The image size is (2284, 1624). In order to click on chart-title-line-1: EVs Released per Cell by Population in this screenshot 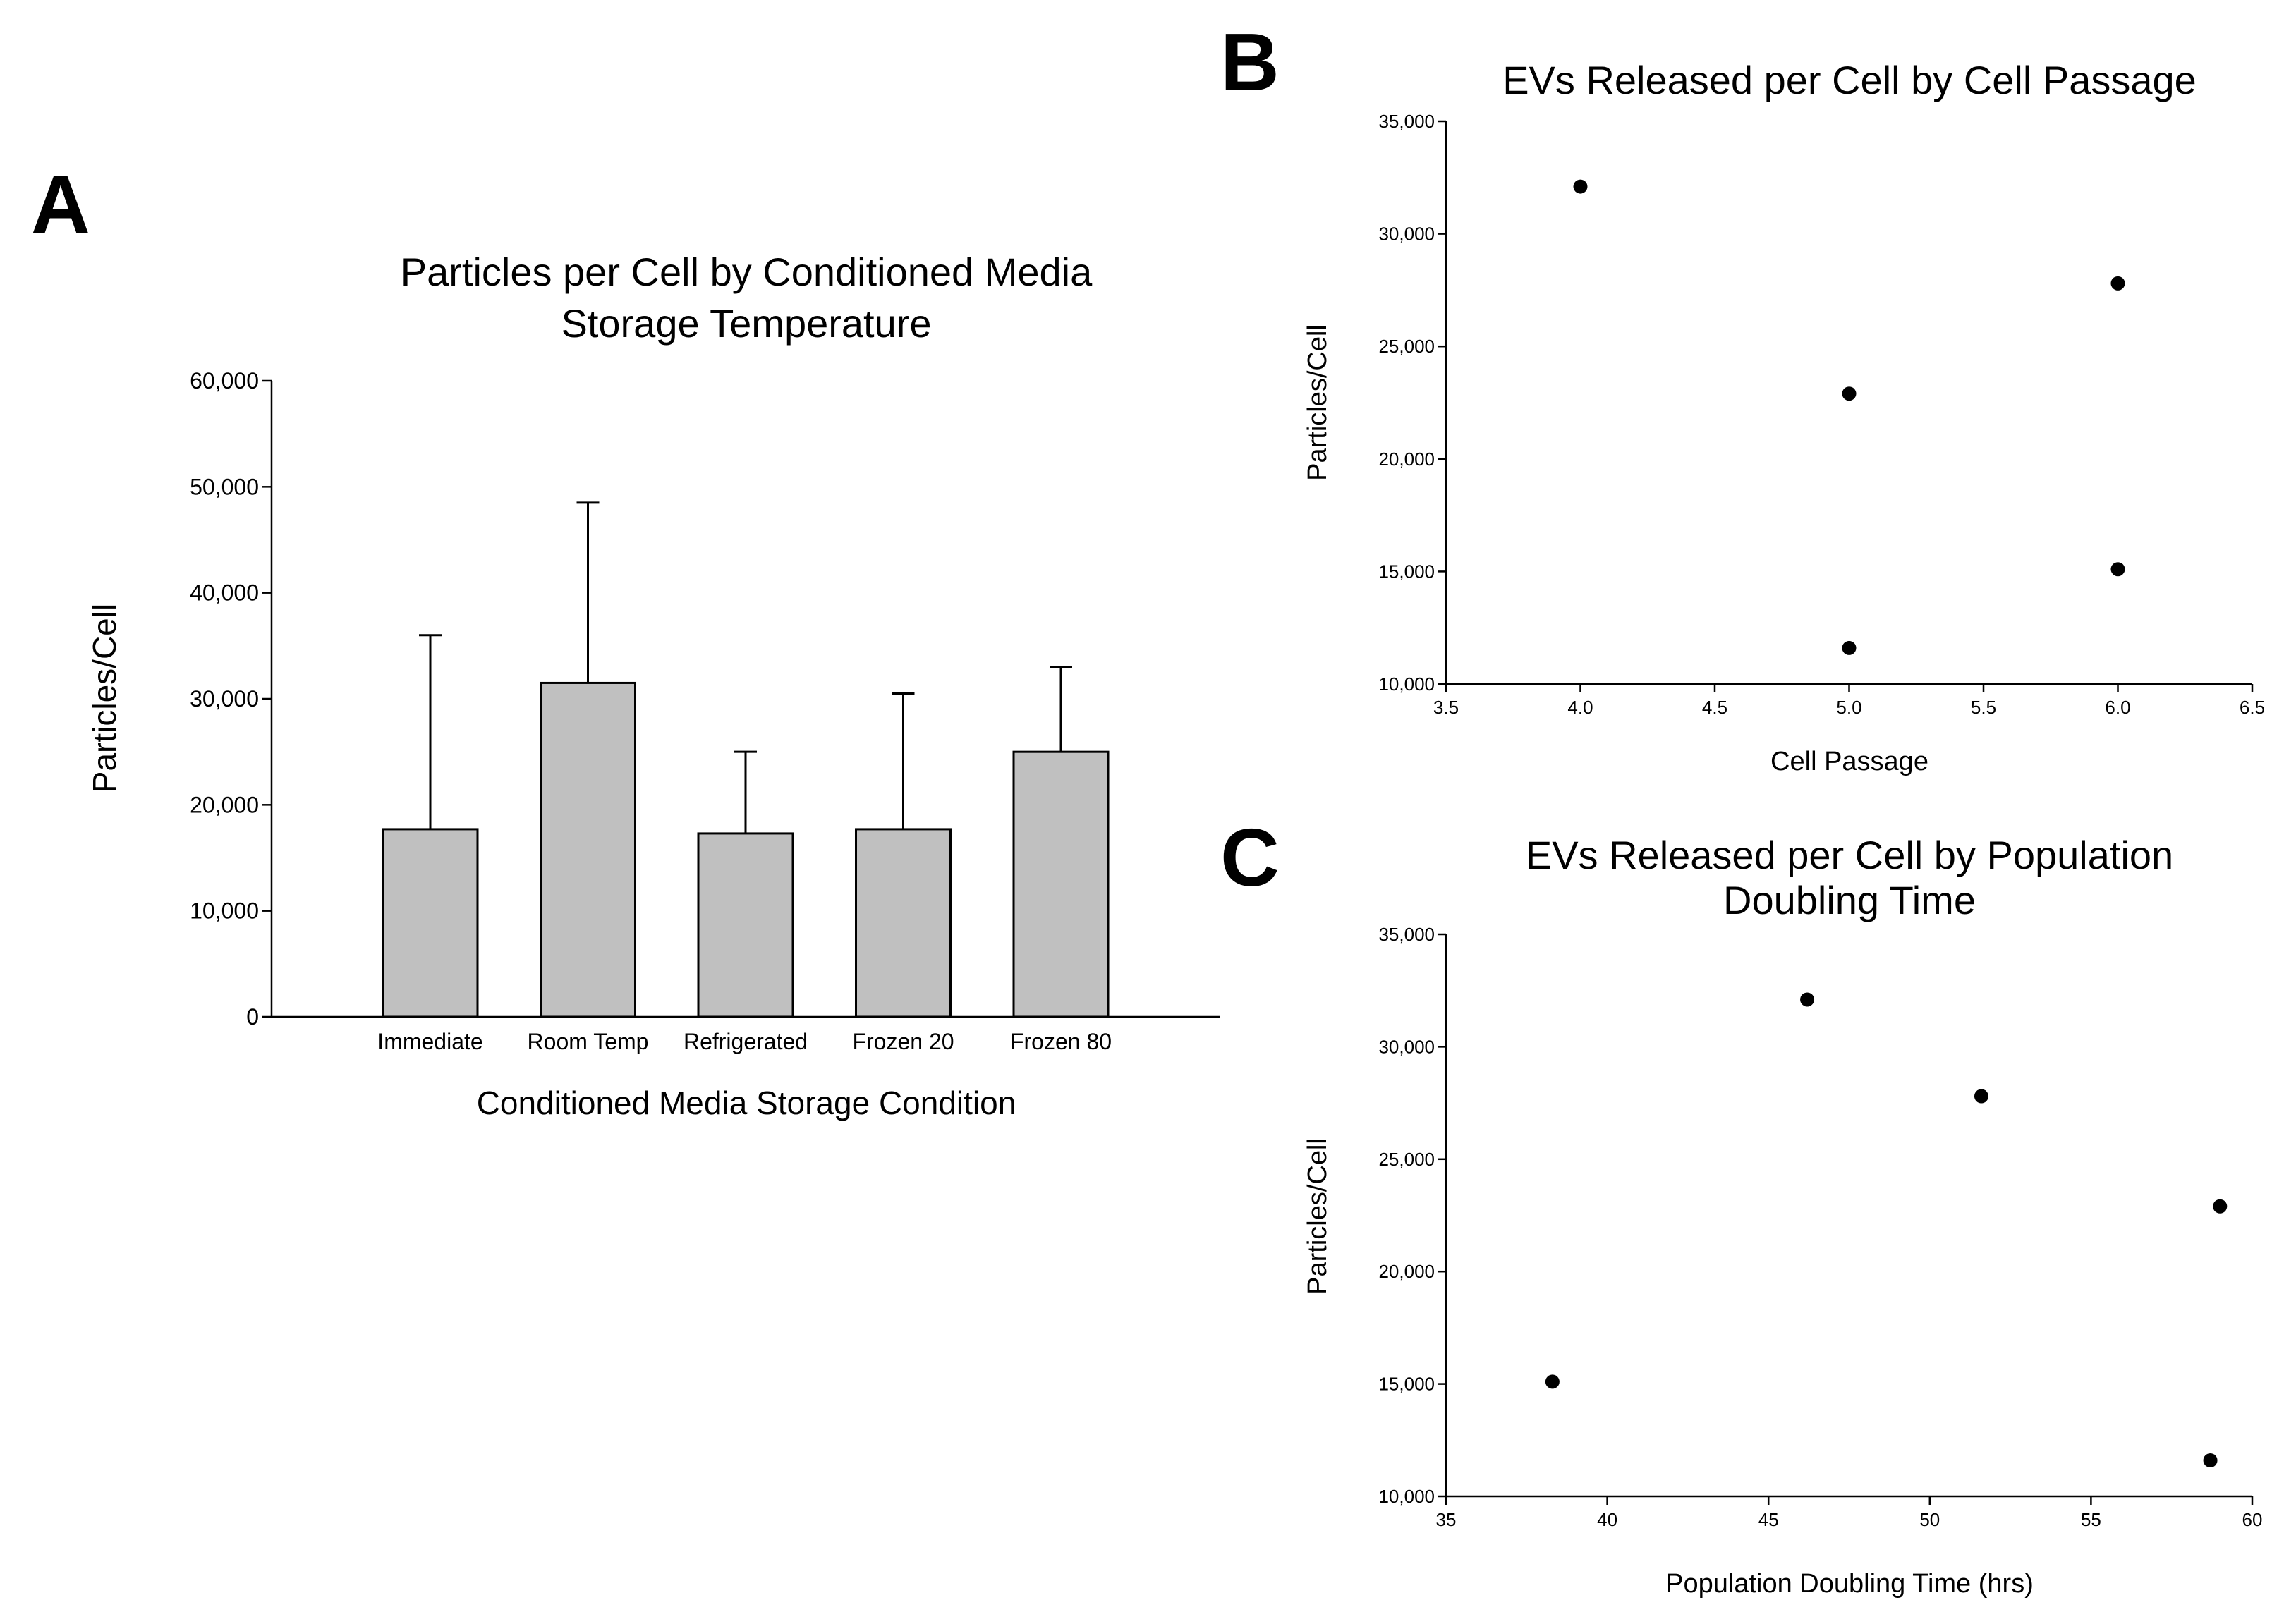, I will do `click(1850, 855)`.